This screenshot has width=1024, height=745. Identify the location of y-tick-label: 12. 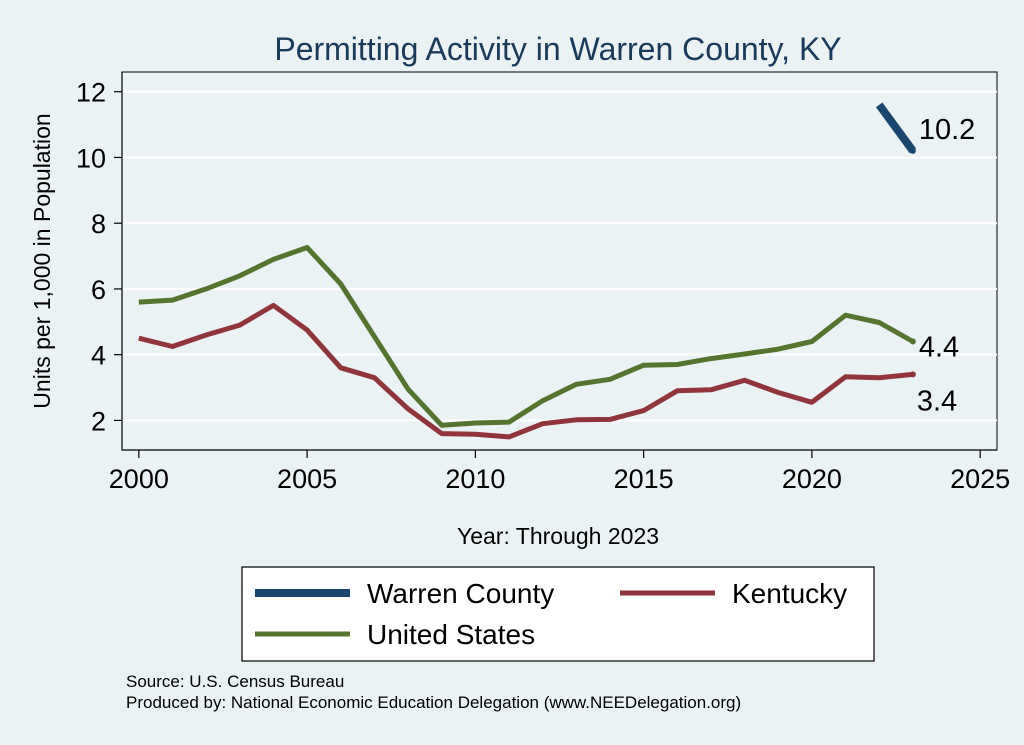
(91, 93).